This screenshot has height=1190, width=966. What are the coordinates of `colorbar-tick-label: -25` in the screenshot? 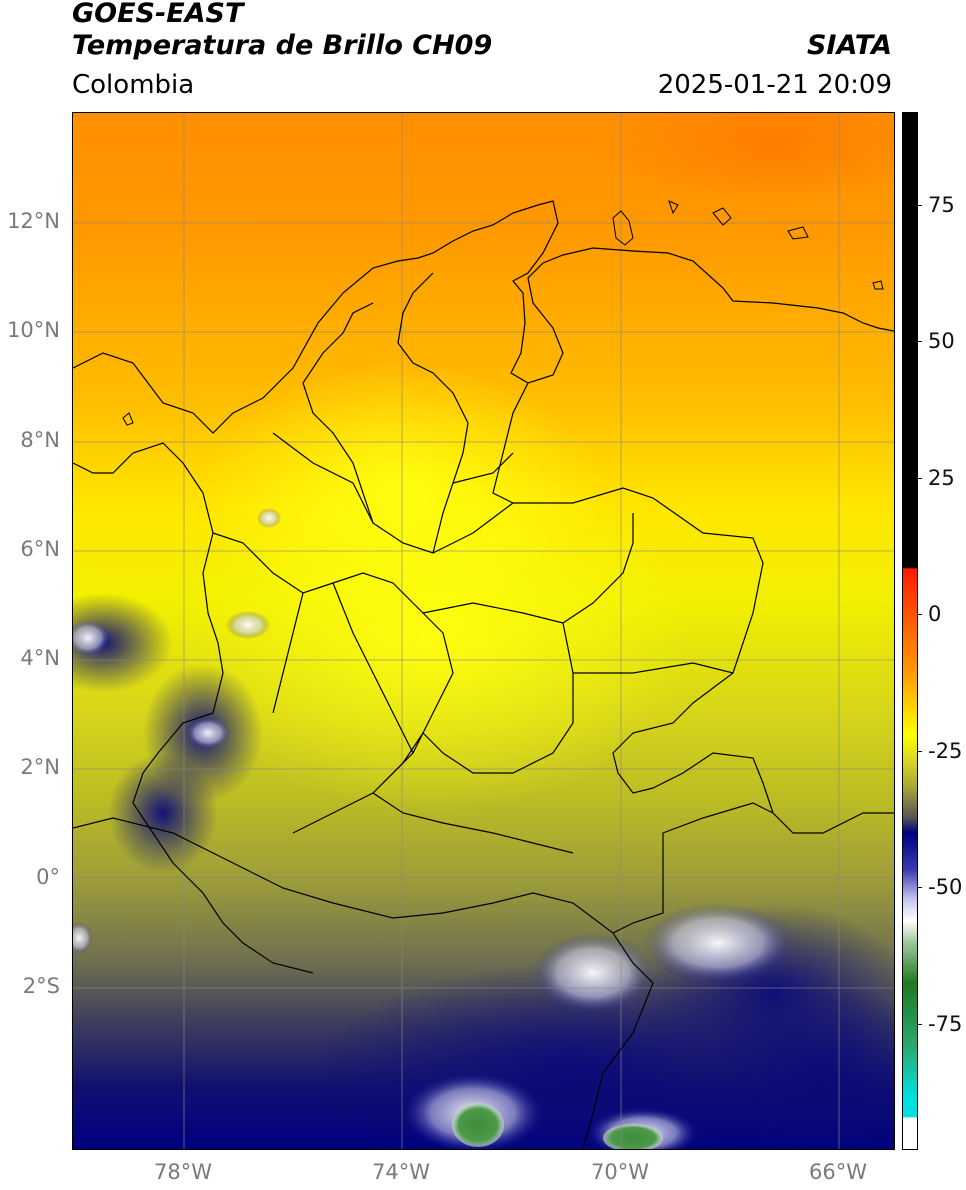 It's located at (945, 751).